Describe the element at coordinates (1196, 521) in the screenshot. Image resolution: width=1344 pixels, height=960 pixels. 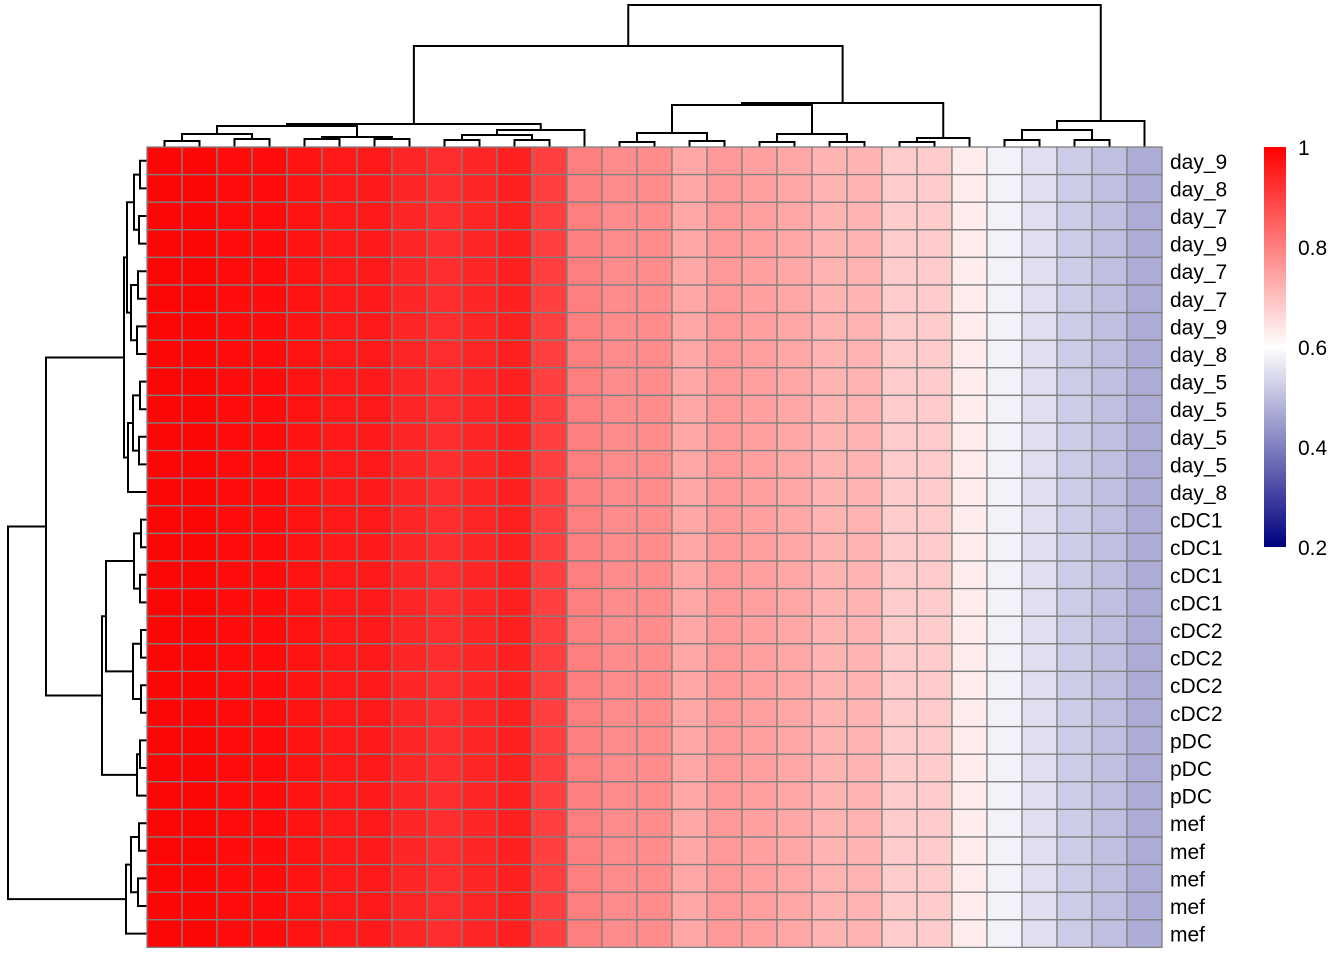
I see `row-label: cDC1` at that location.